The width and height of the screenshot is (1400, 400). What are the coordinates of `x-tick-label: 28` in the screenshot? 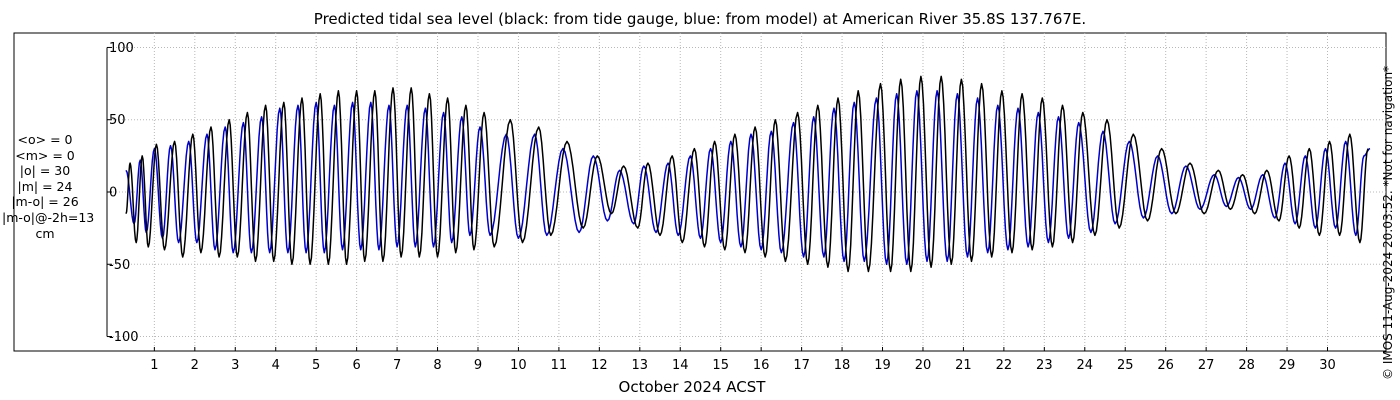 It's located at (1246, 365).